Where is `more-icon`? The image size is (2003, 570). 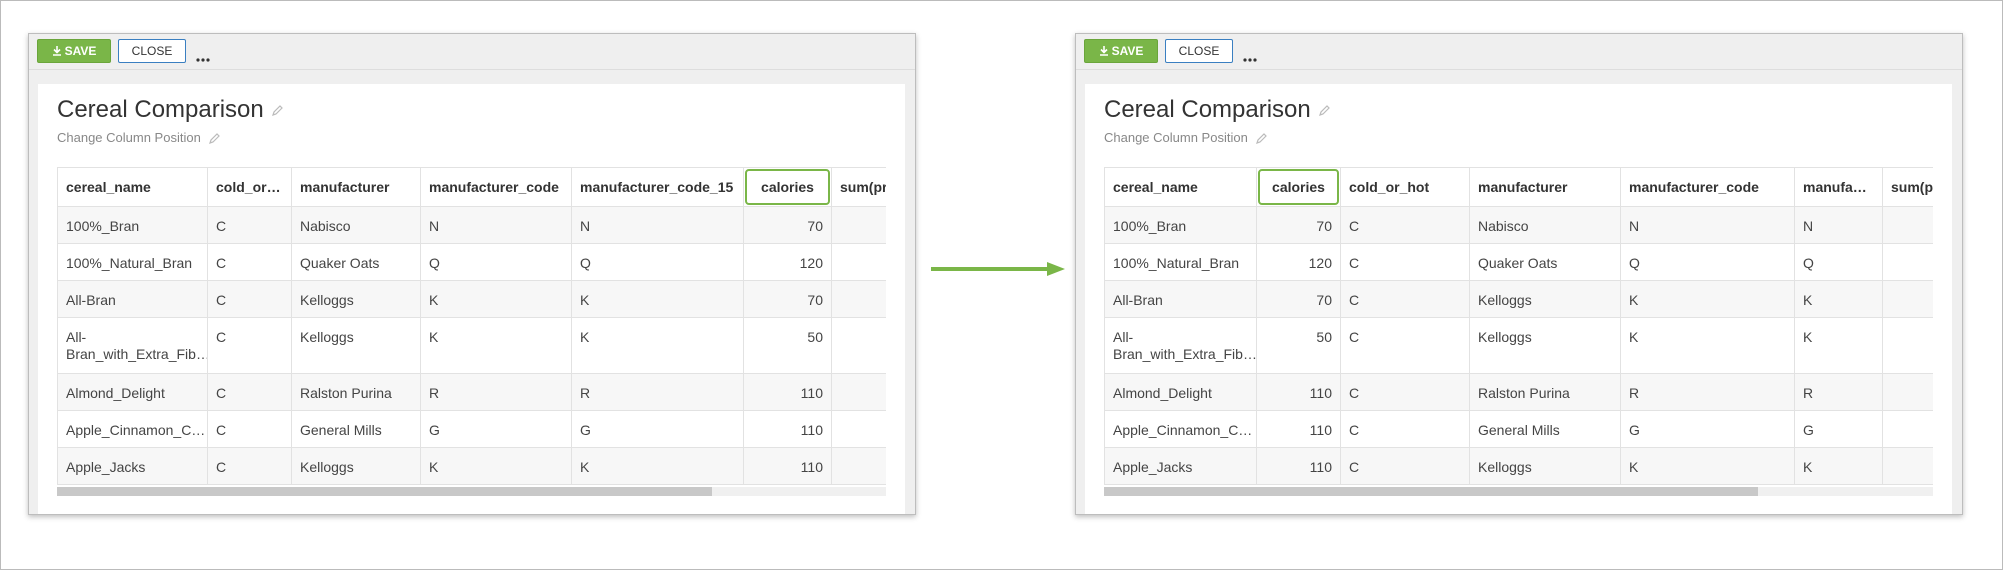
more-icon is located at coordinates (203, 60).